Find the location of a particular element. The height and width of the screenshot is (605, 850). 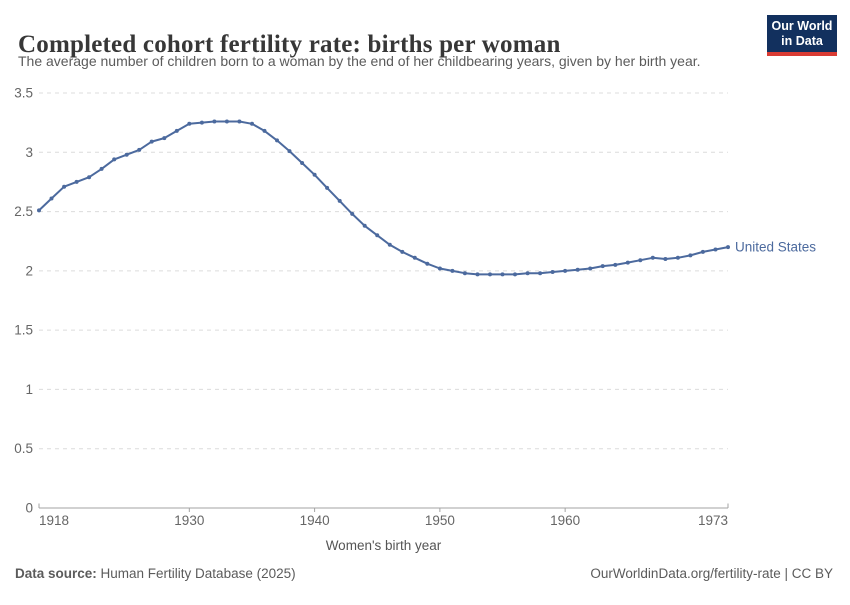

y-tick-label: 3 is located at coordinates (29, 152).